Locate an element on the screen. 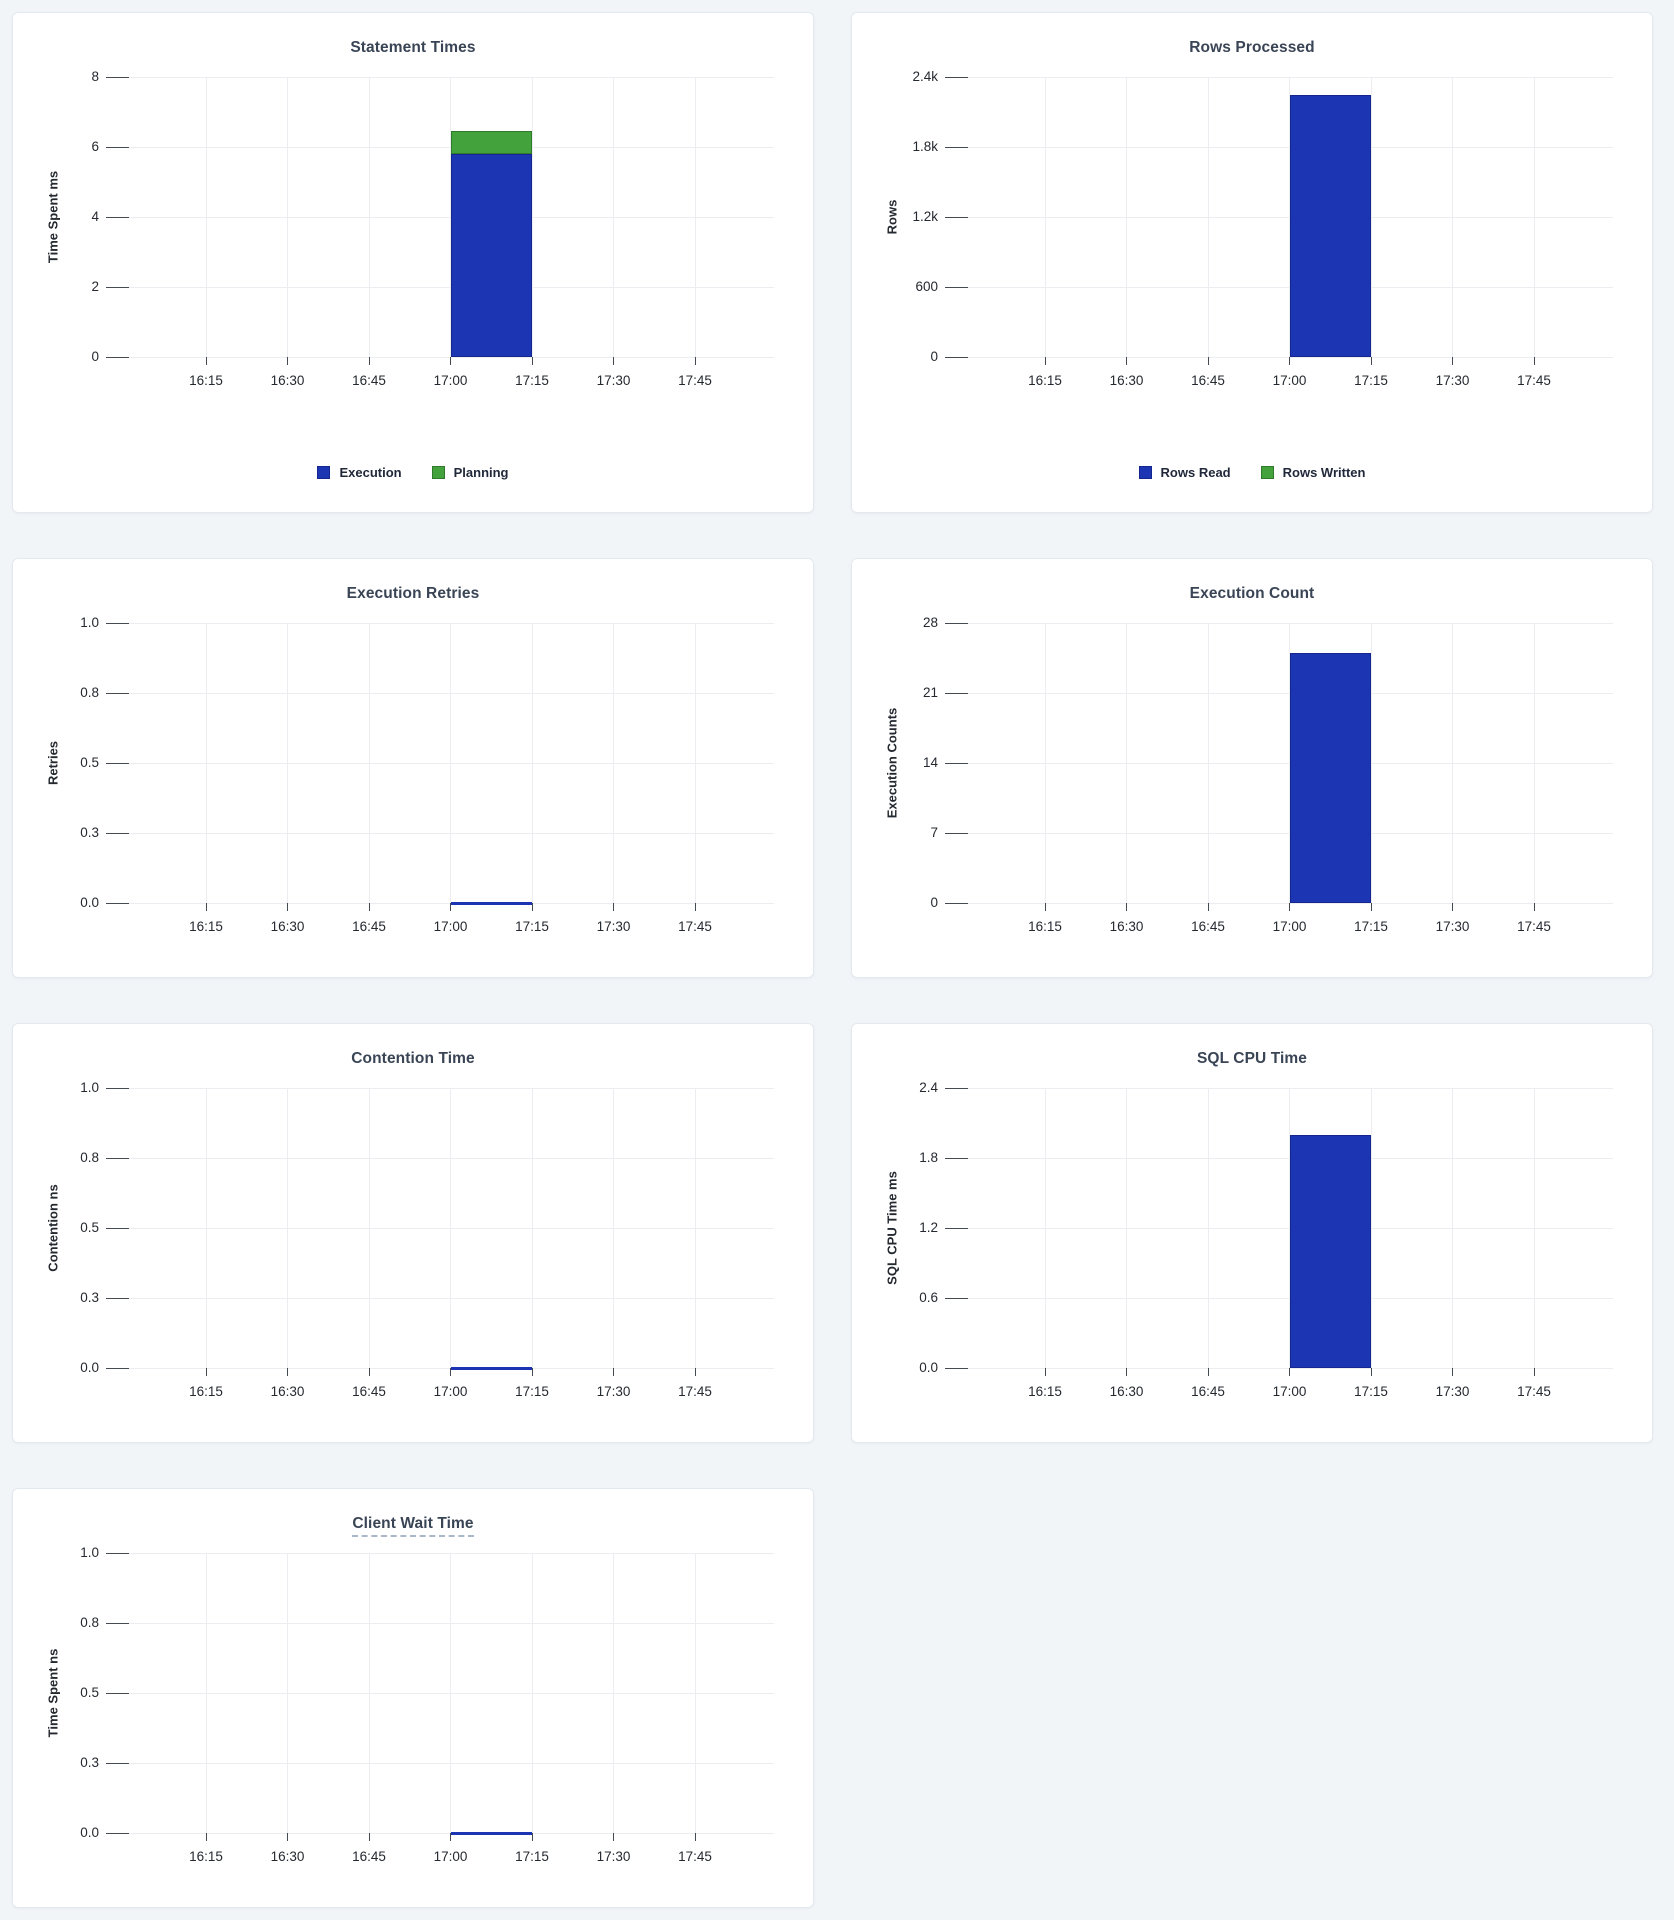 The image size is (1674, 1920). legend-label: Planning is located at coordinates (481, 472).